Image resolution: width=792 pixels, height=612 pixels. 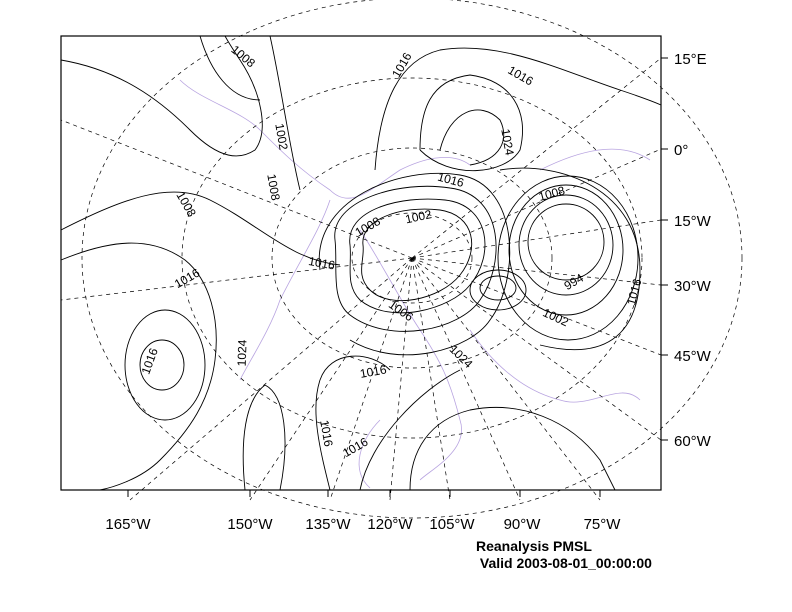 What do you see at coordinates (390, 524) in the screenshot?
I see `lon-label: 120°W` at bounding box center [390, 524].